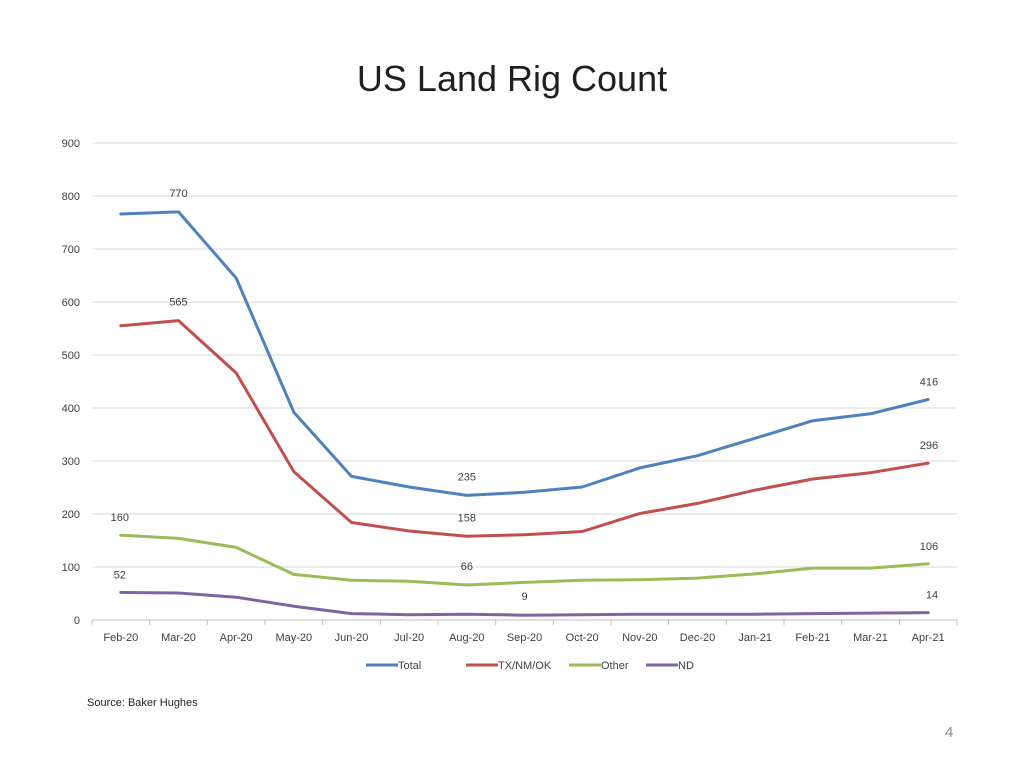 The height and width of the screenshot is (768, 1024). I want to click on x-tick-label: Feb-21, so click(812, 638).